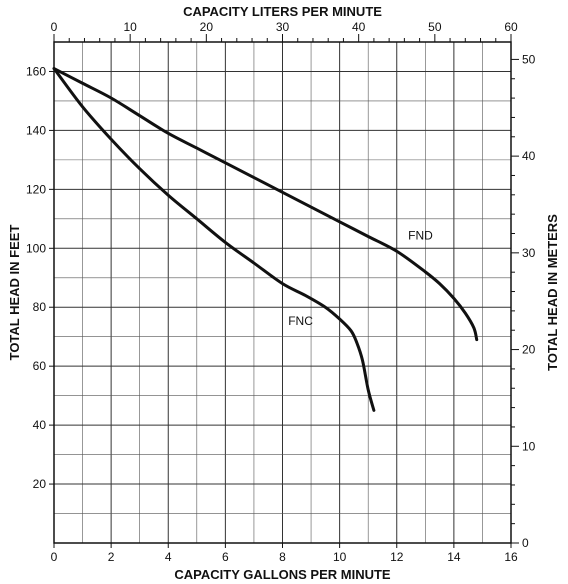  What do you see at coordinates (130, 27) in the screenshot?
I see `x2-tick-label: 10` at bounding box center [130, 27].